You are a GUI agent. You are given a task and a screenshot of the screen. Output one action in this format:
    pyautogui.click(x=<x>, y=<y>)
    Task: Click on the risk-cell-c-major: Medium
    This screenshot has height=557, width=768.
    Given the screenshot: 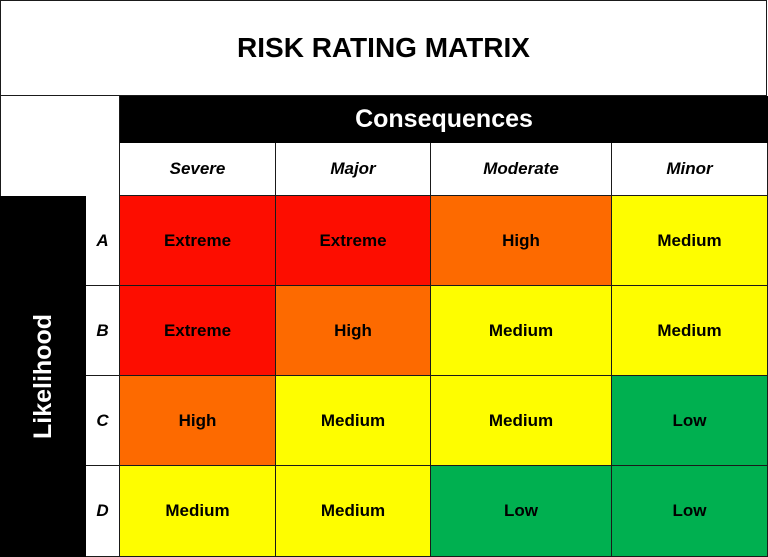 What is the action you would take?
    pyautogui.click(x=353, y=421)
    